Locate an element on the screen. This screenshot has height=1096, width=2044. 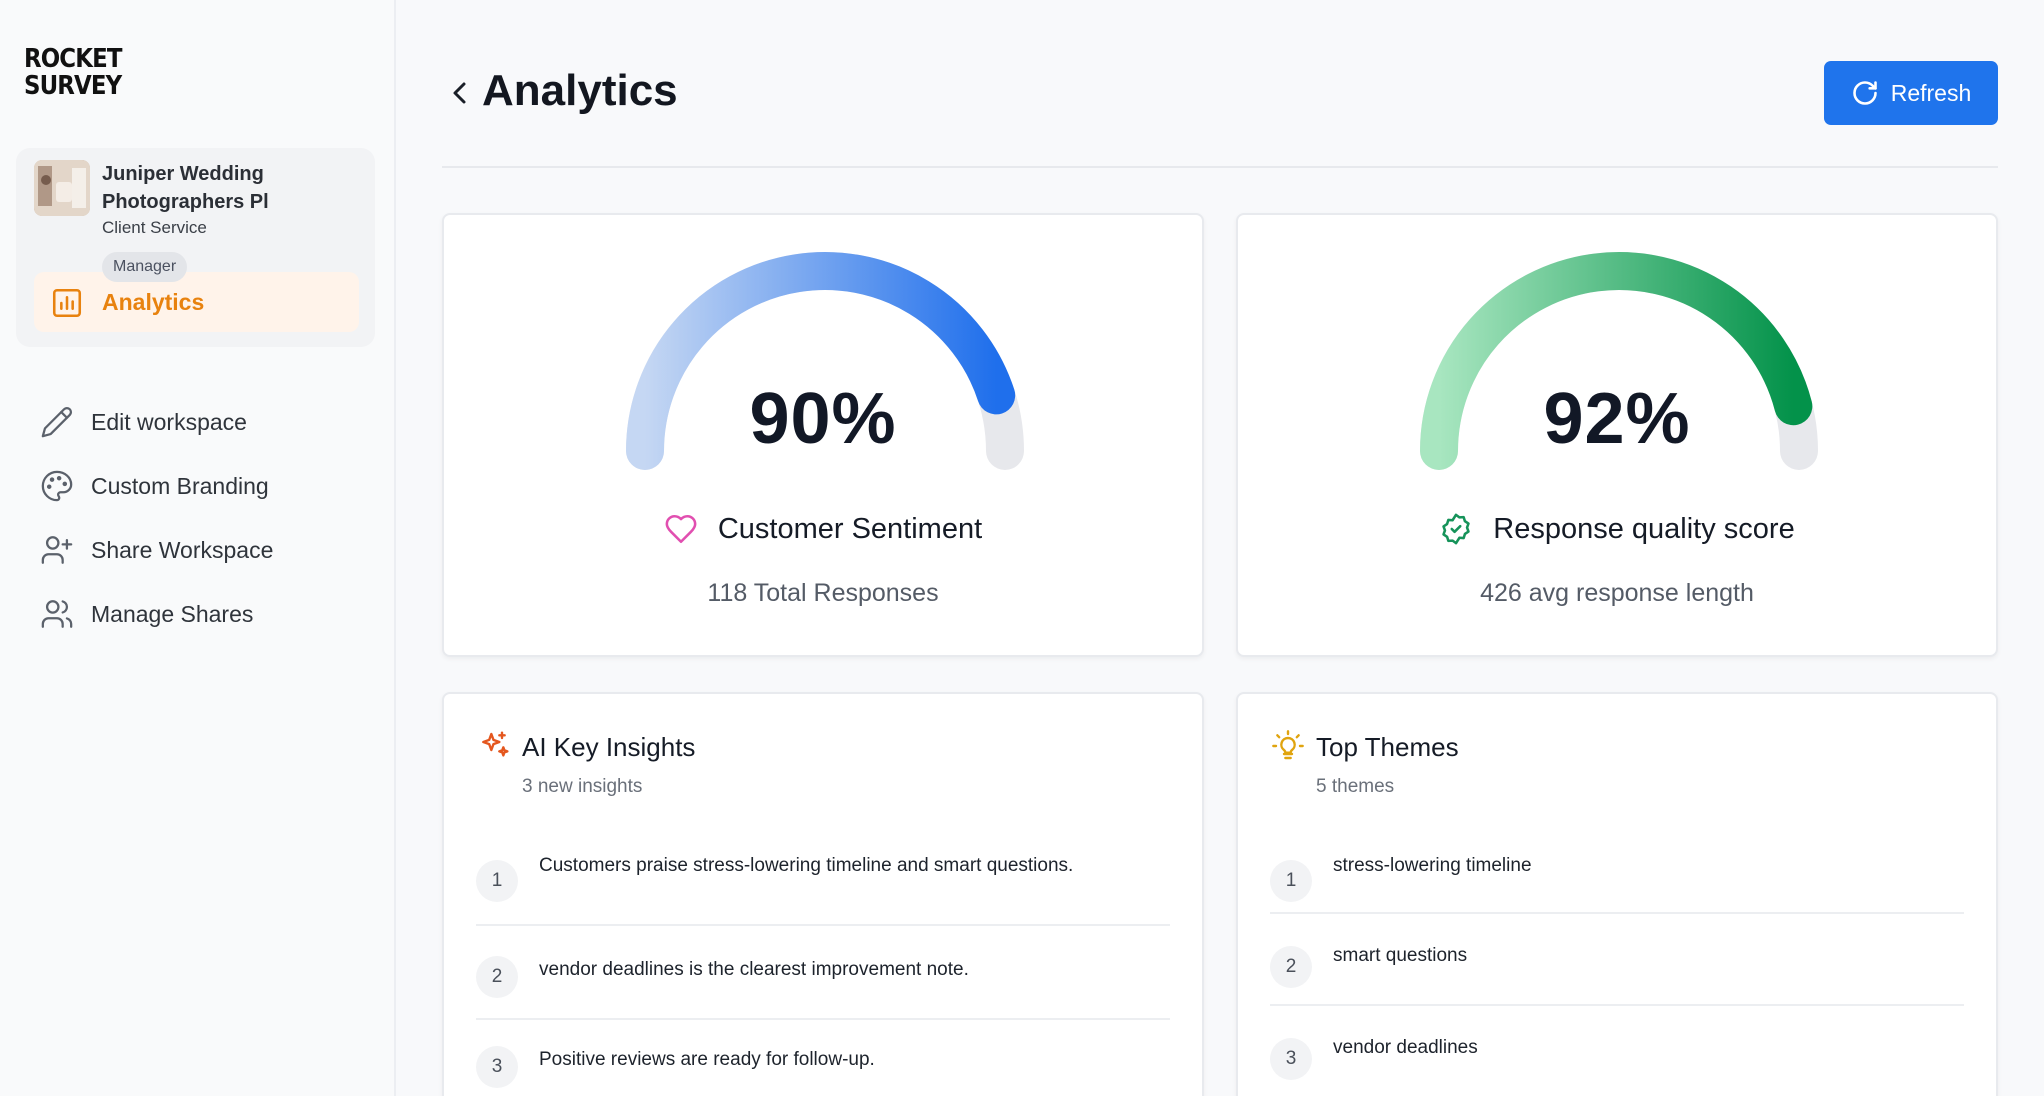
quality-sub: 426 avg response length is located at coordinates (1617, 593).